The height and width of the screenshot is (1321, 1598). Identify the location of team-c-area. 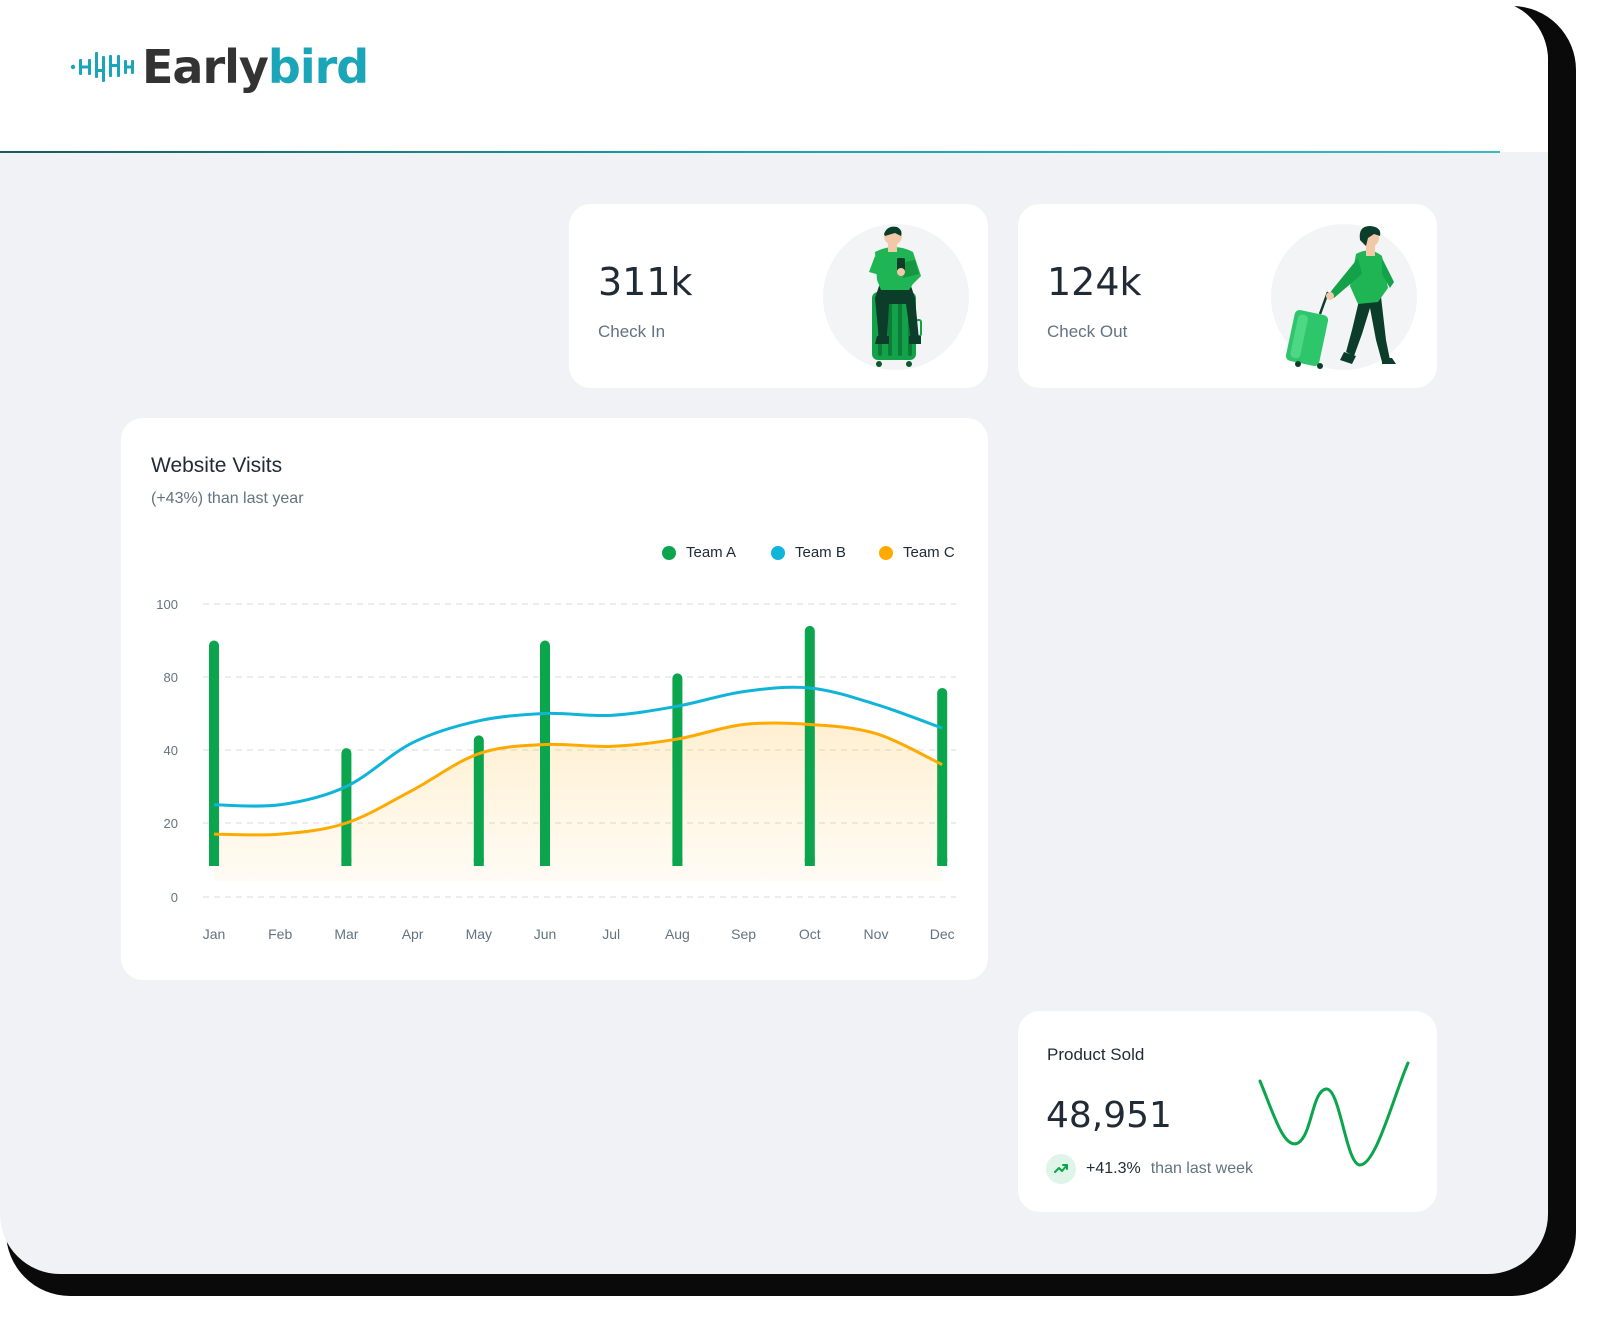
(578, 801).